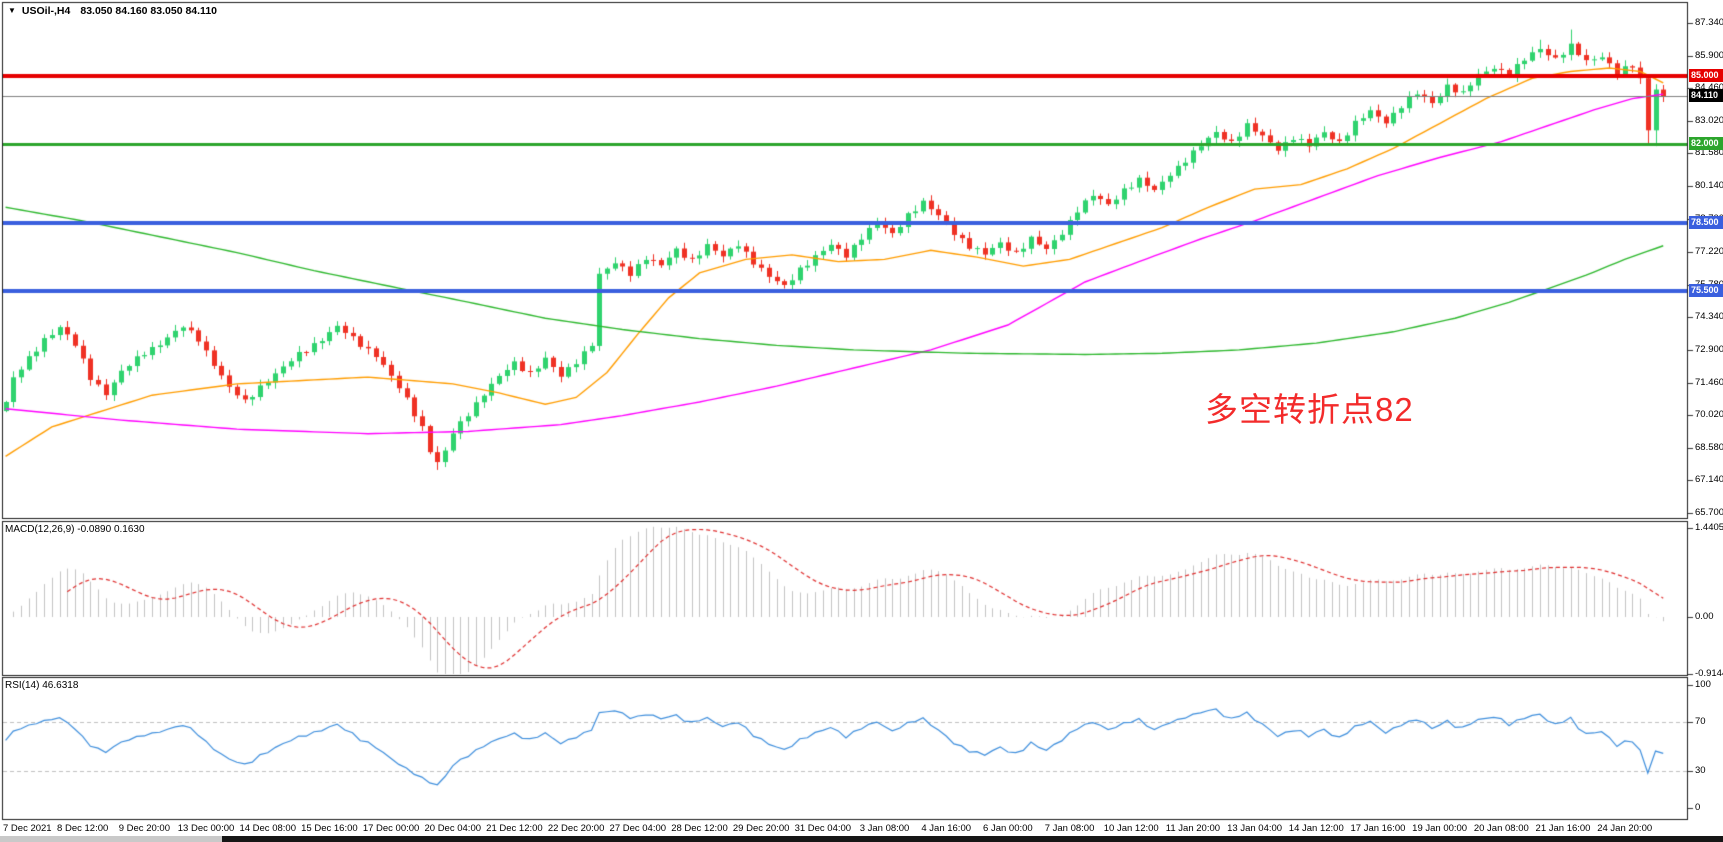  Describe the element at coordinates (1709, 251) in the screenshot. I see `price-axis-label: 77.220` at that location.